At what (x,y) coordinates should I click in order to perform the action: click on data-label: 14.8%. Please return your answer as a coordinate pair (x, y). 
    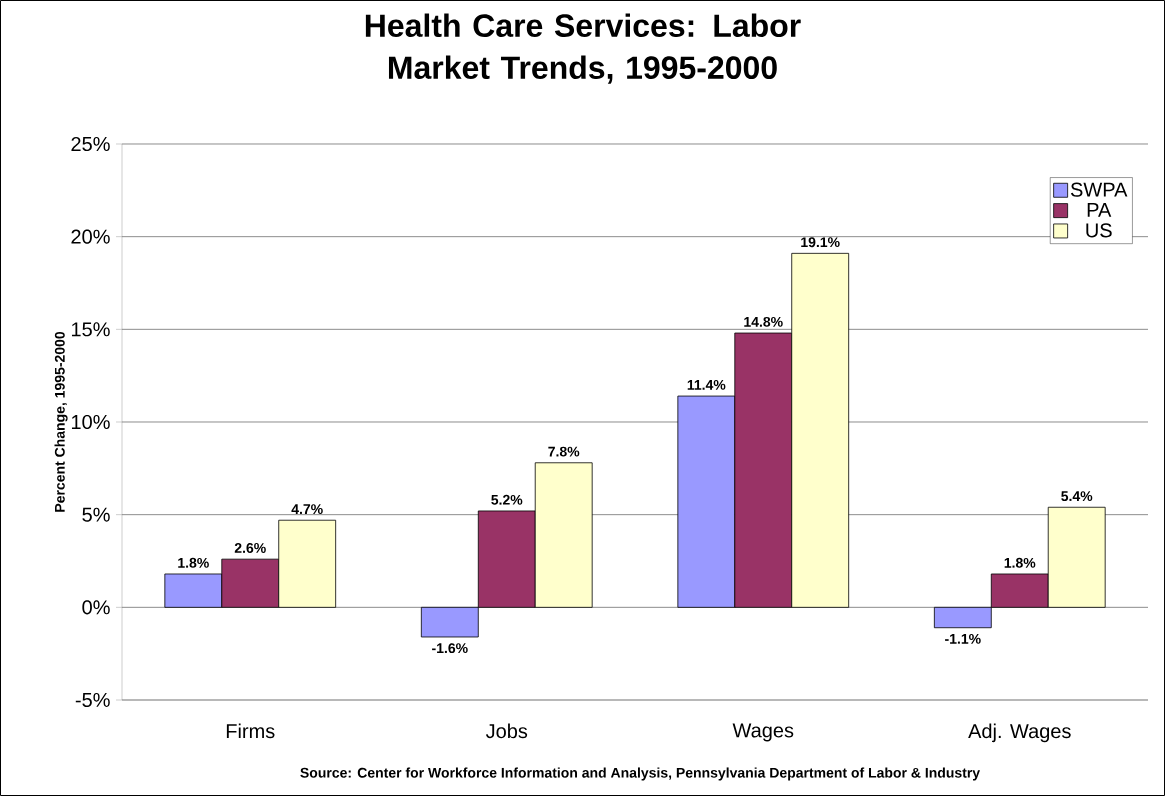
    Looking at the image, I should click on (763, 321).